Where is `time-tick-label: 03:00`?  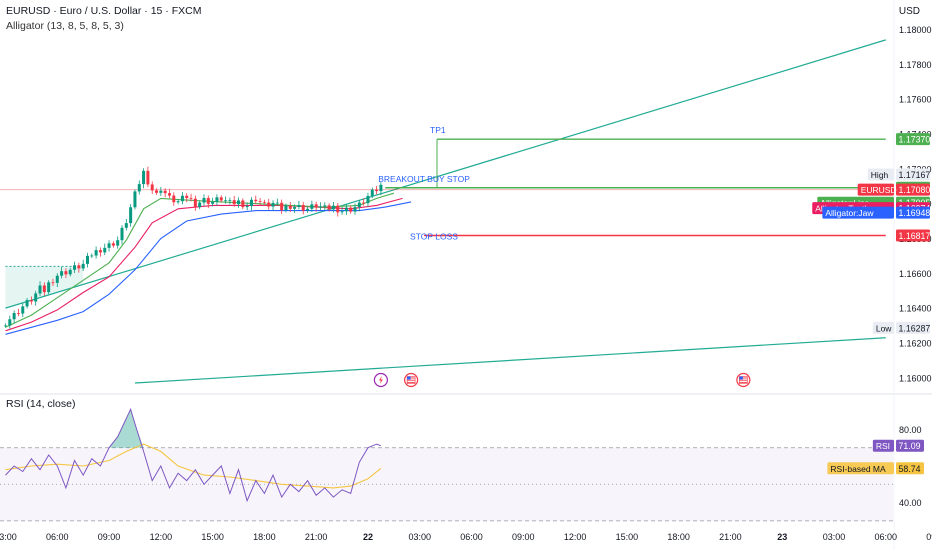
time-tick-label: 03:00 is located at coordinates (8, 537).